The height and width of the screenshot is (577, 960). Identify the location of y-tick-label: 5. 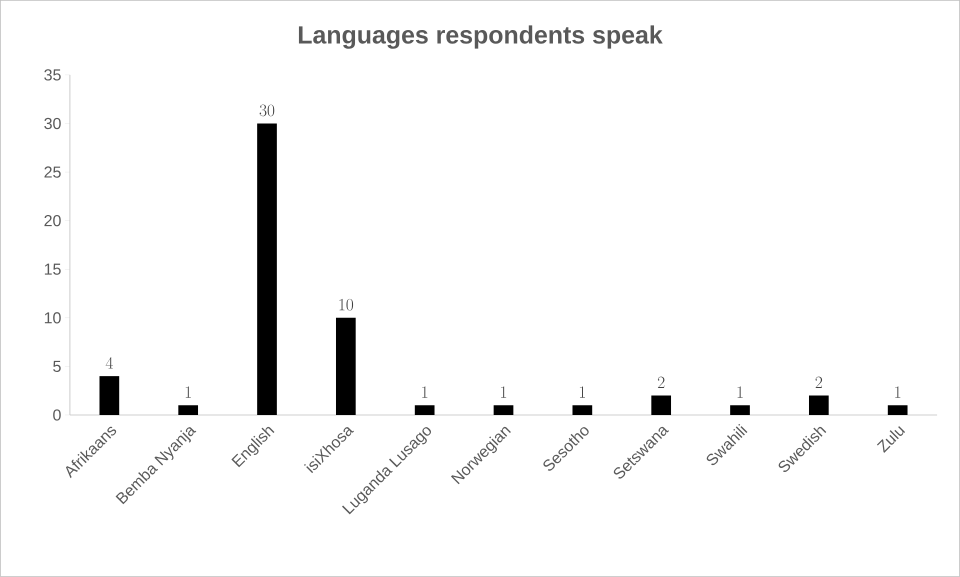
(57, 366).